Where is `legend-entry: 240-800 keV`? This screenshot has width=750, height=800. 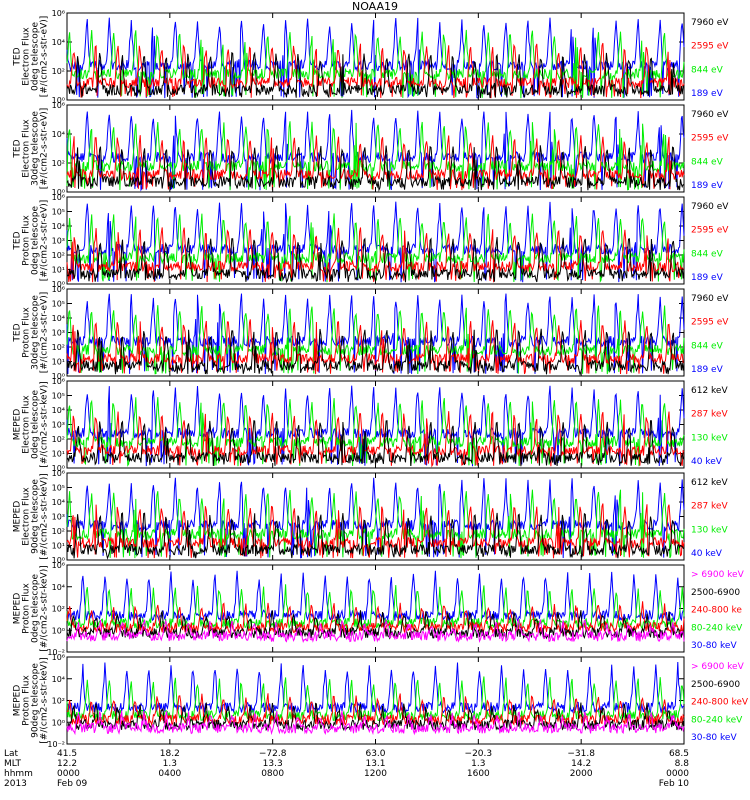 legend-entry: 240-800 keV is located at coordinates (720, 703).